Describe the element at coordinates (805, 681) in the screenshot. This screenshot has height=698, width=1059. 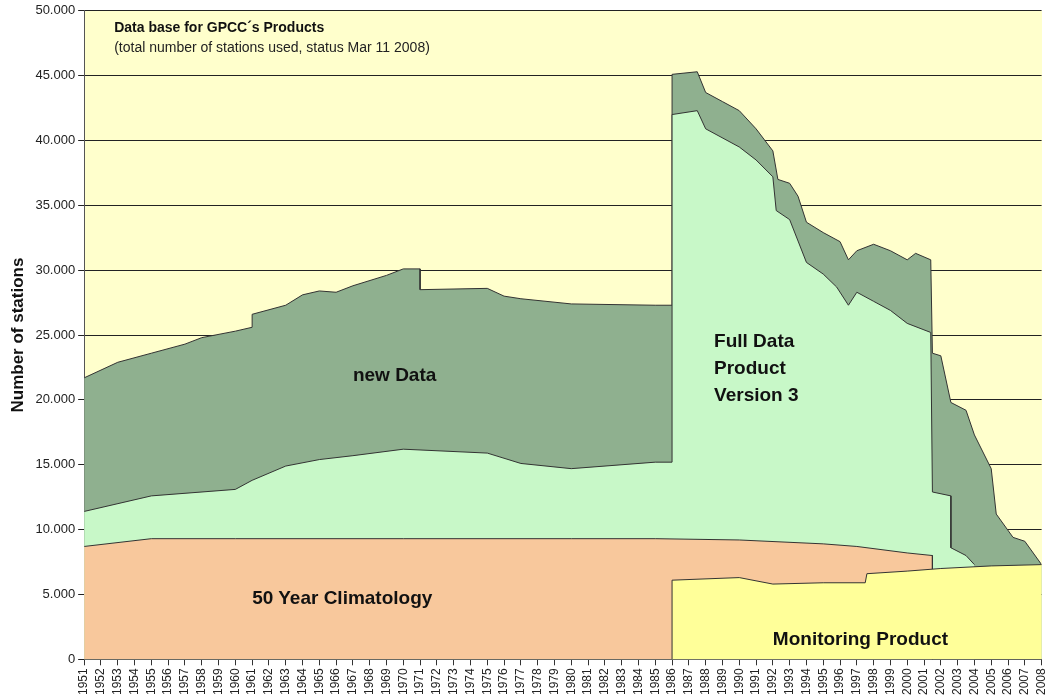
I see `x-tick-label: 1994` at that location.